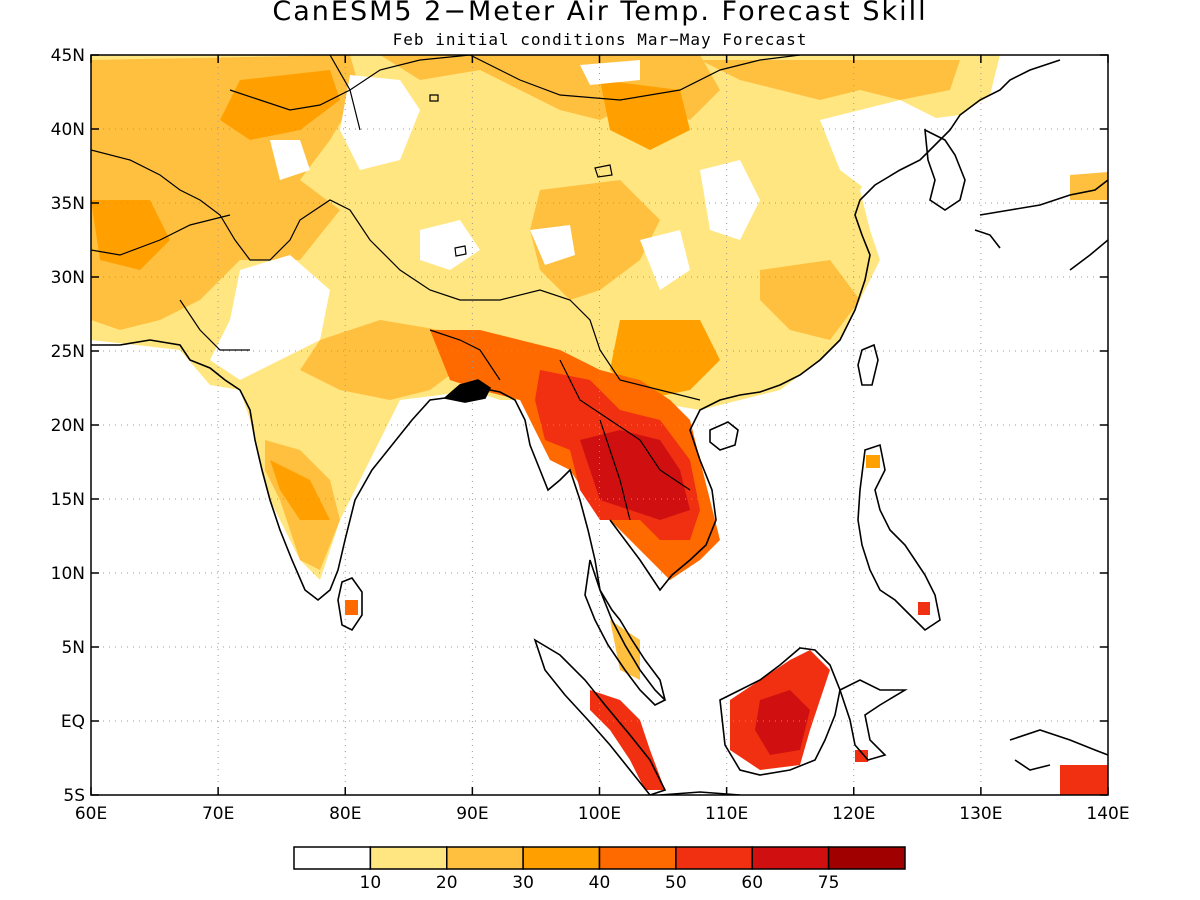 This screenshot has width=1200, height=900. I want to click on coastline-philippines, so click(899, 537).